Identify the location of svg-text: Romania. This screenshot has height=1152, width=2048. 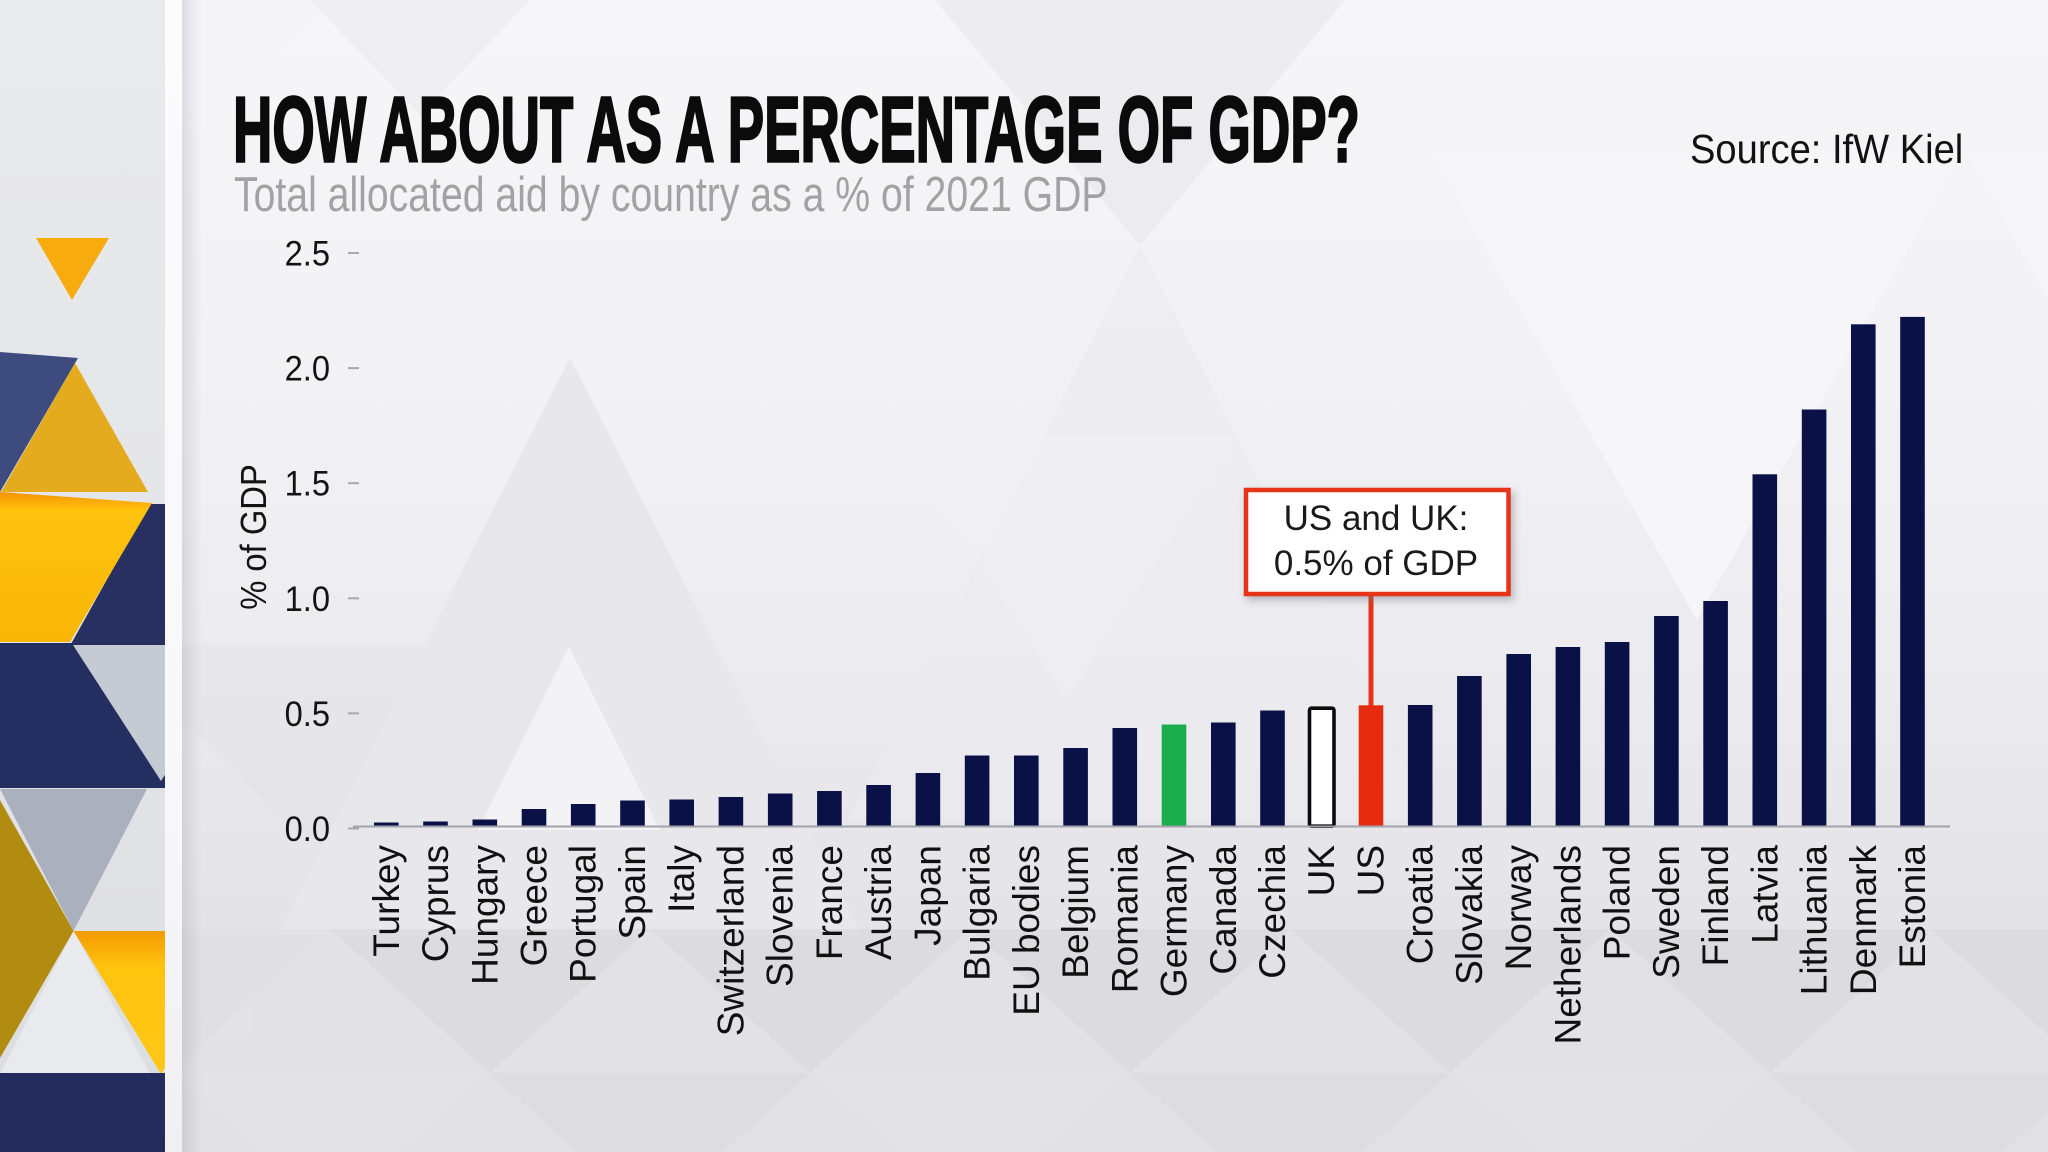
(1124, 919).